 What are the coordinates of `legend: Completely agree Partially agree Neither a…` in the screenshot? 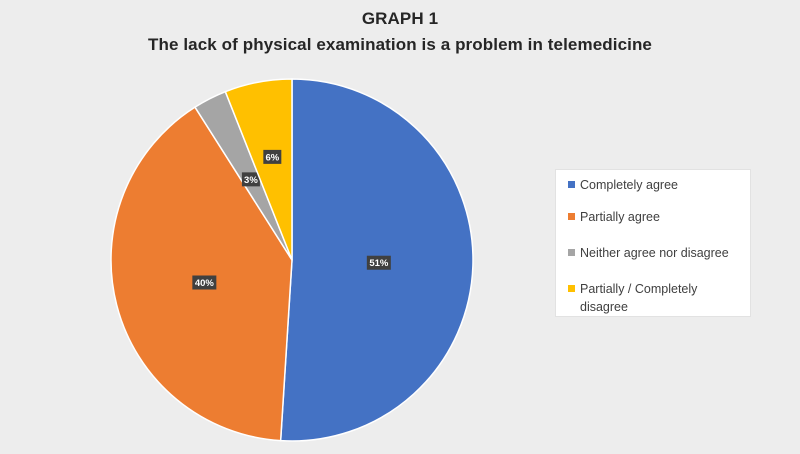 It's located at (653, 243).